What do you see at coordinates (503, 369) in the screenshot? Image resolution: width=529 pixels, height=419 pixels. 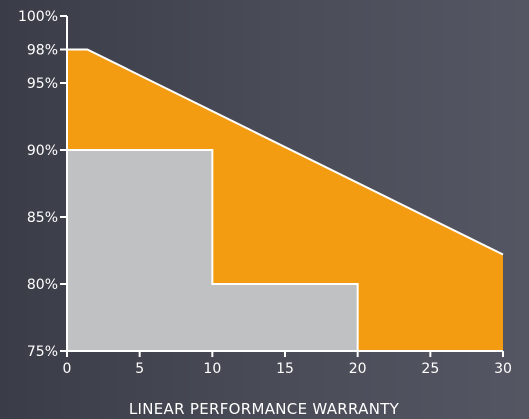 I see `x-tick-label: 30` at bounding box center [503, 369].